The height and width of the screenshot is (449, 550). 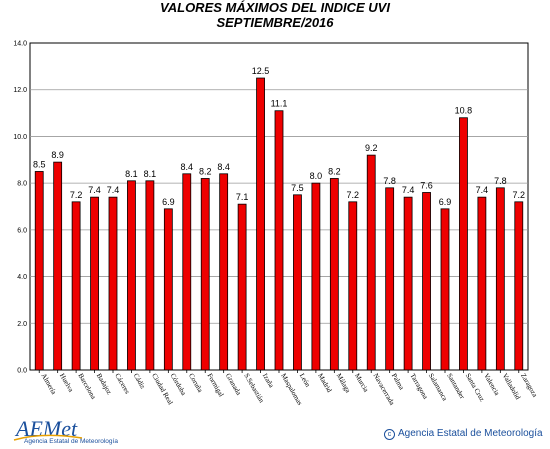 I want to click on y-tick-label: 2.0, so click(x=22, y=324).